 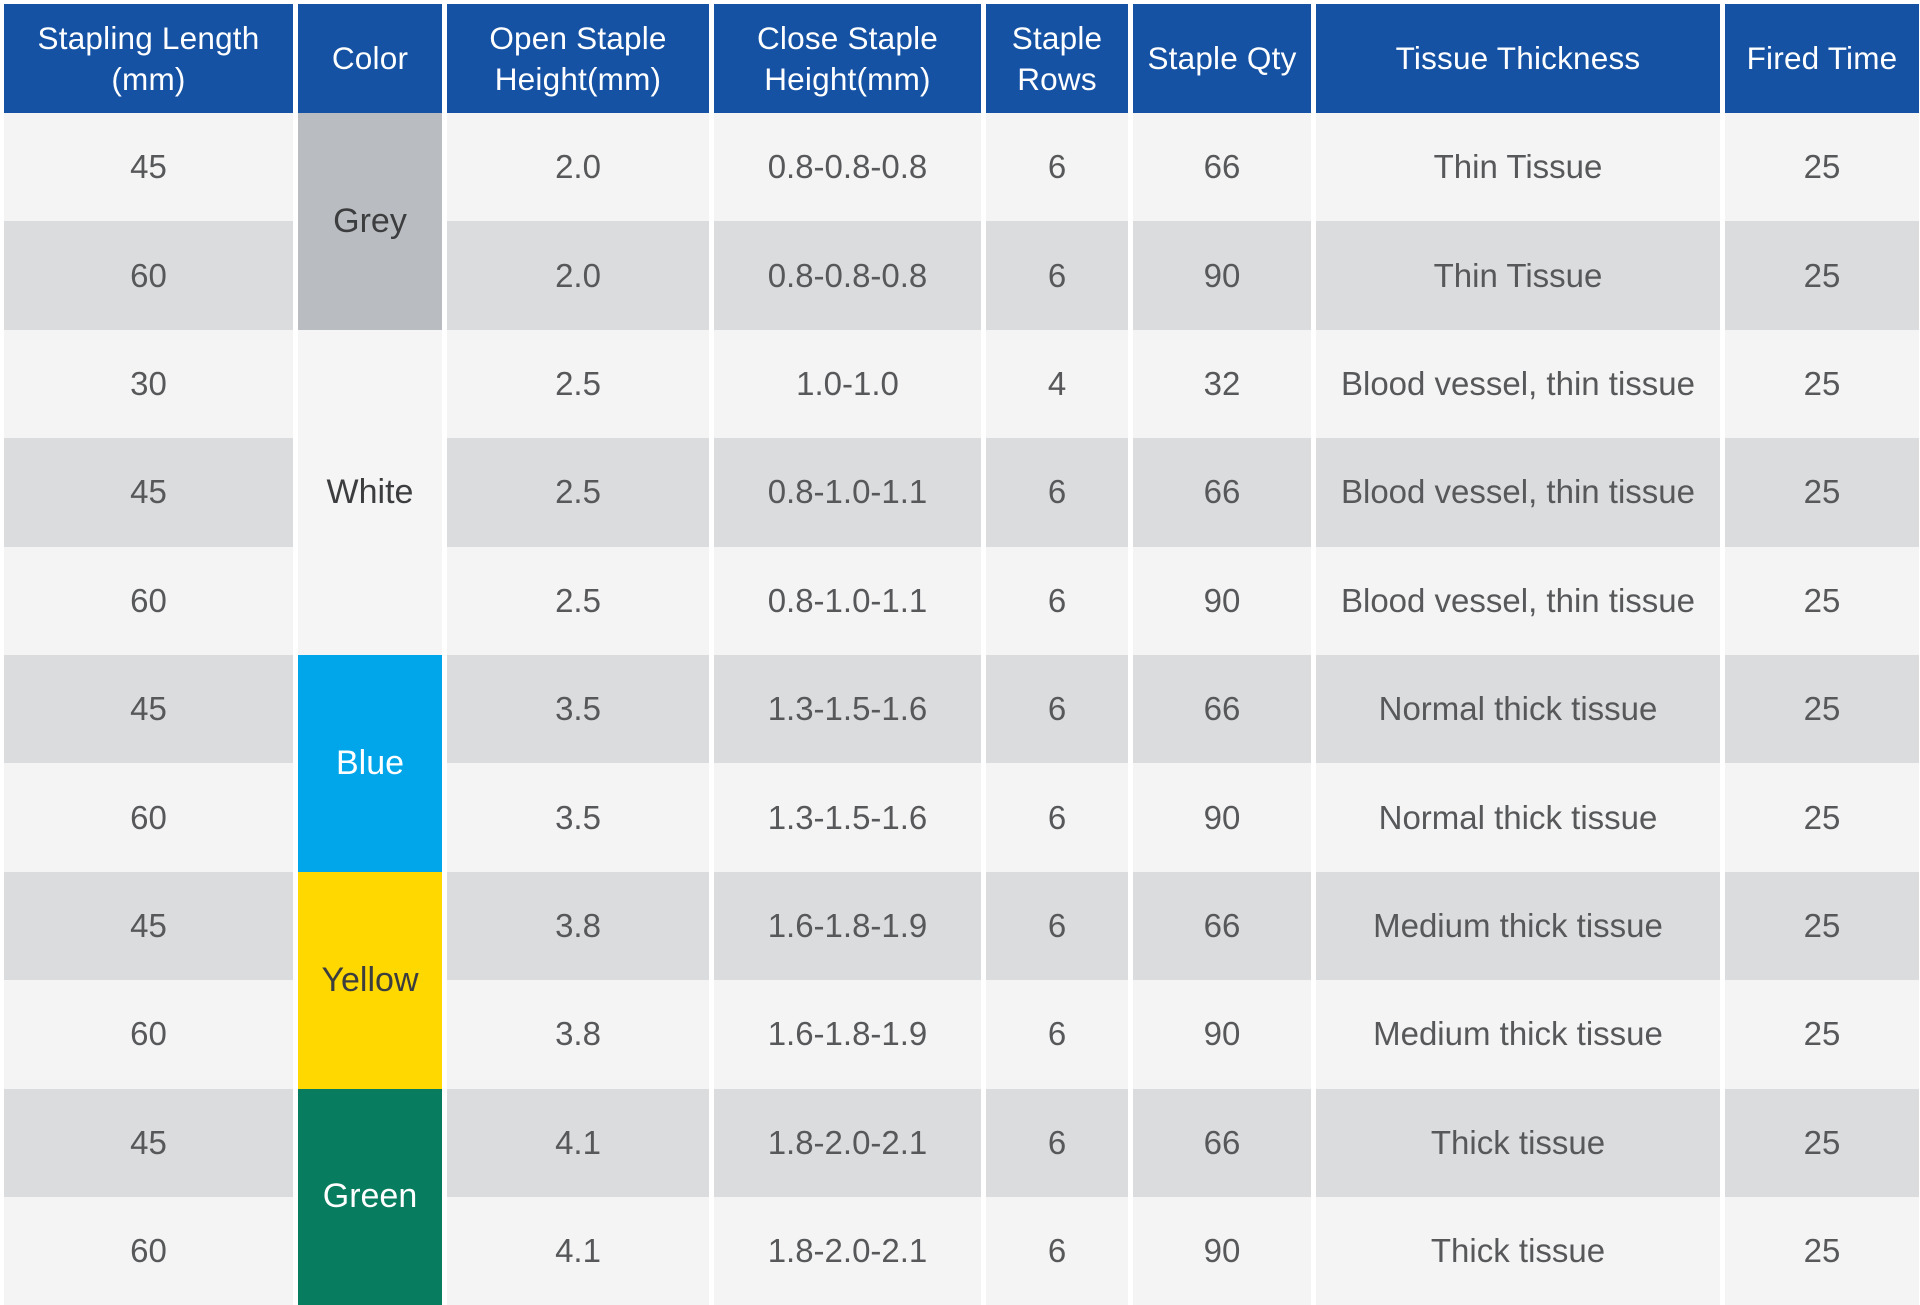 I want to click on column-header-staple-qty: Staple Qty, so click(x=1222, y=58).